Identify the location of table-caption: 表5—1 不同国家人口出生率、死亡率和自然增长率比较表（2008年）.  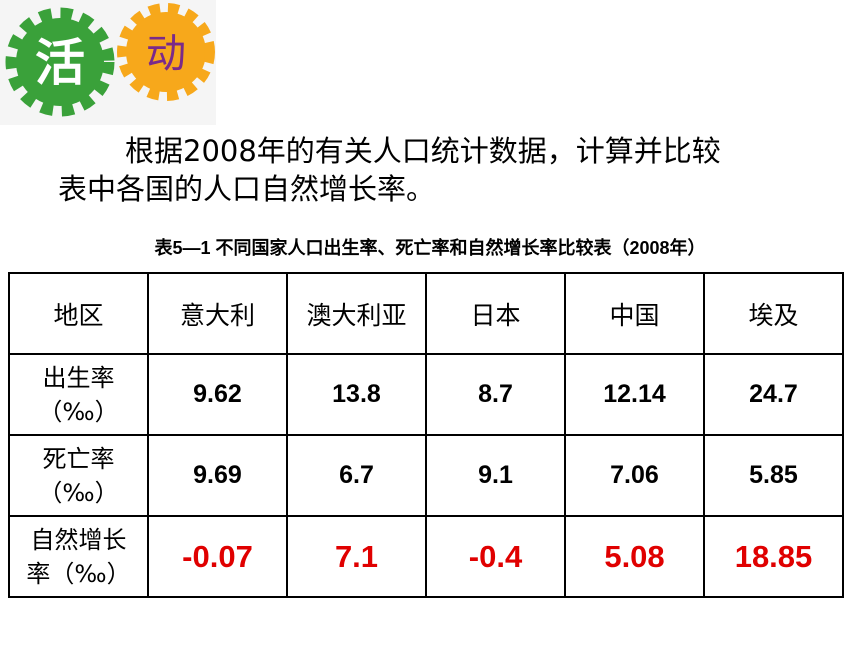
(430, 248).